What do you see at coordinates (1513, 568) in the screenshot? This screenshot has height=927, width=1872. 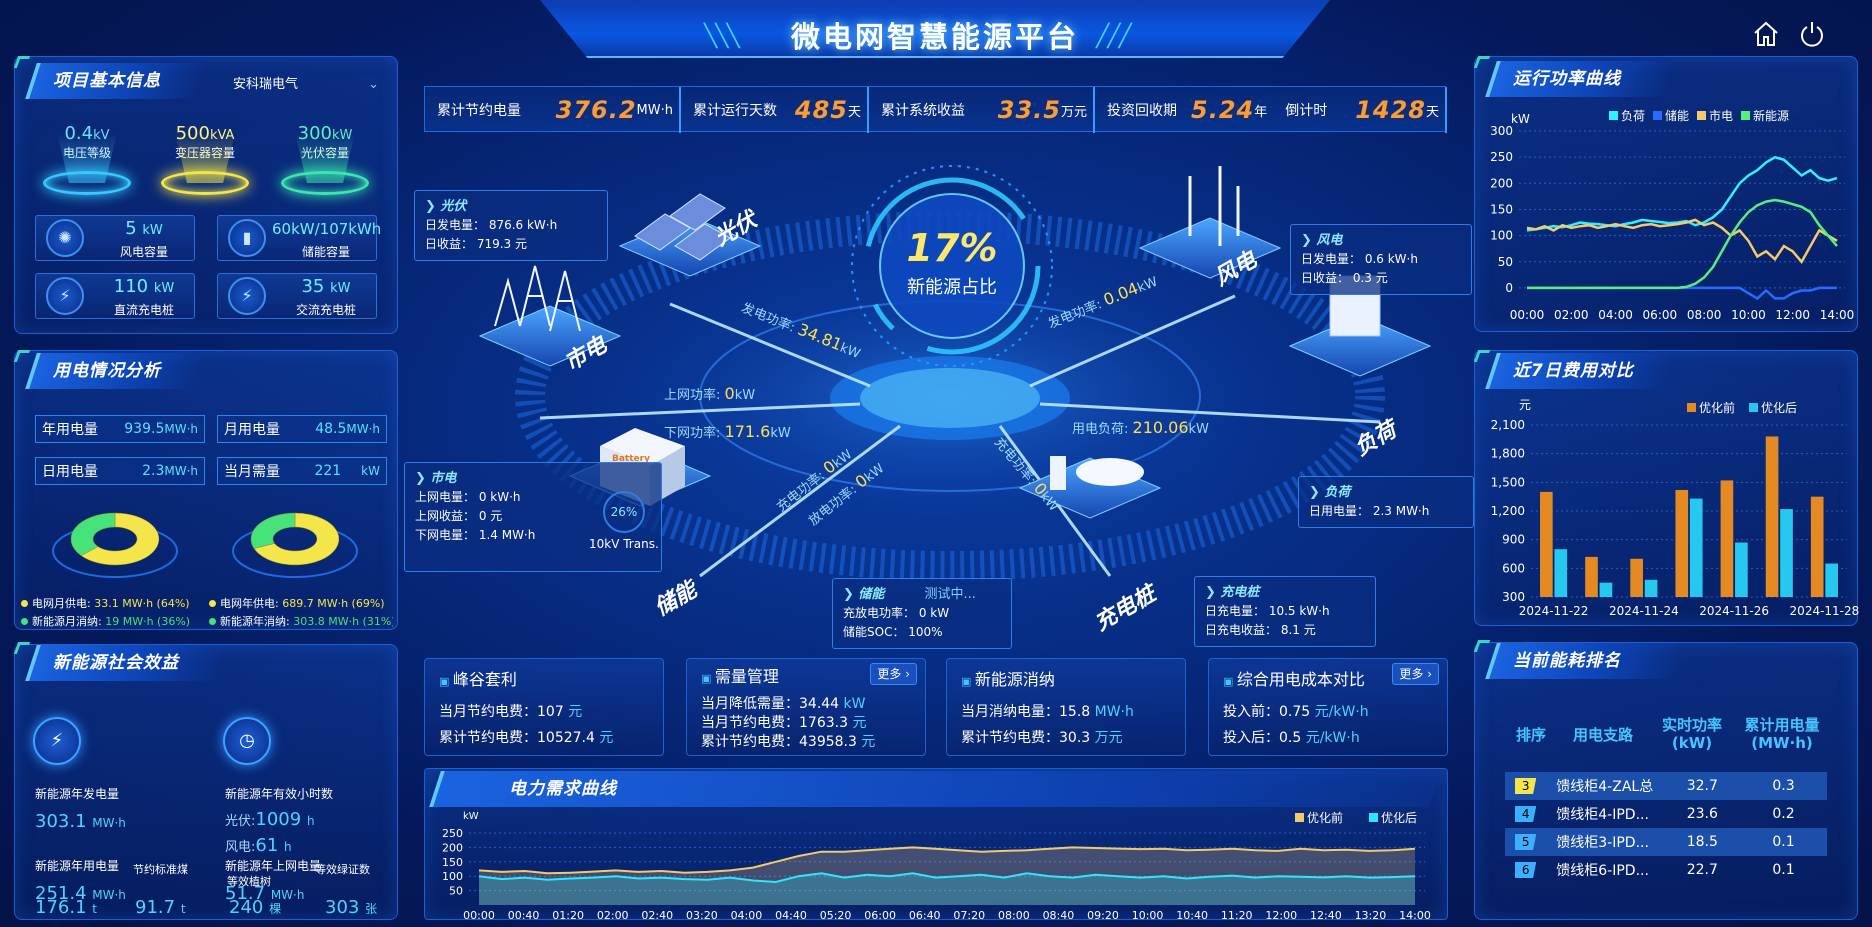 I see `y-tick-label: 600` at bounding box center [1513, 568].